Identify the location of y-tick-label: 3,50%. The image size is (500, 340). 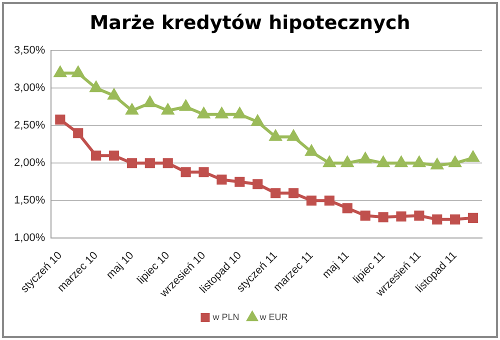
(30, 50).